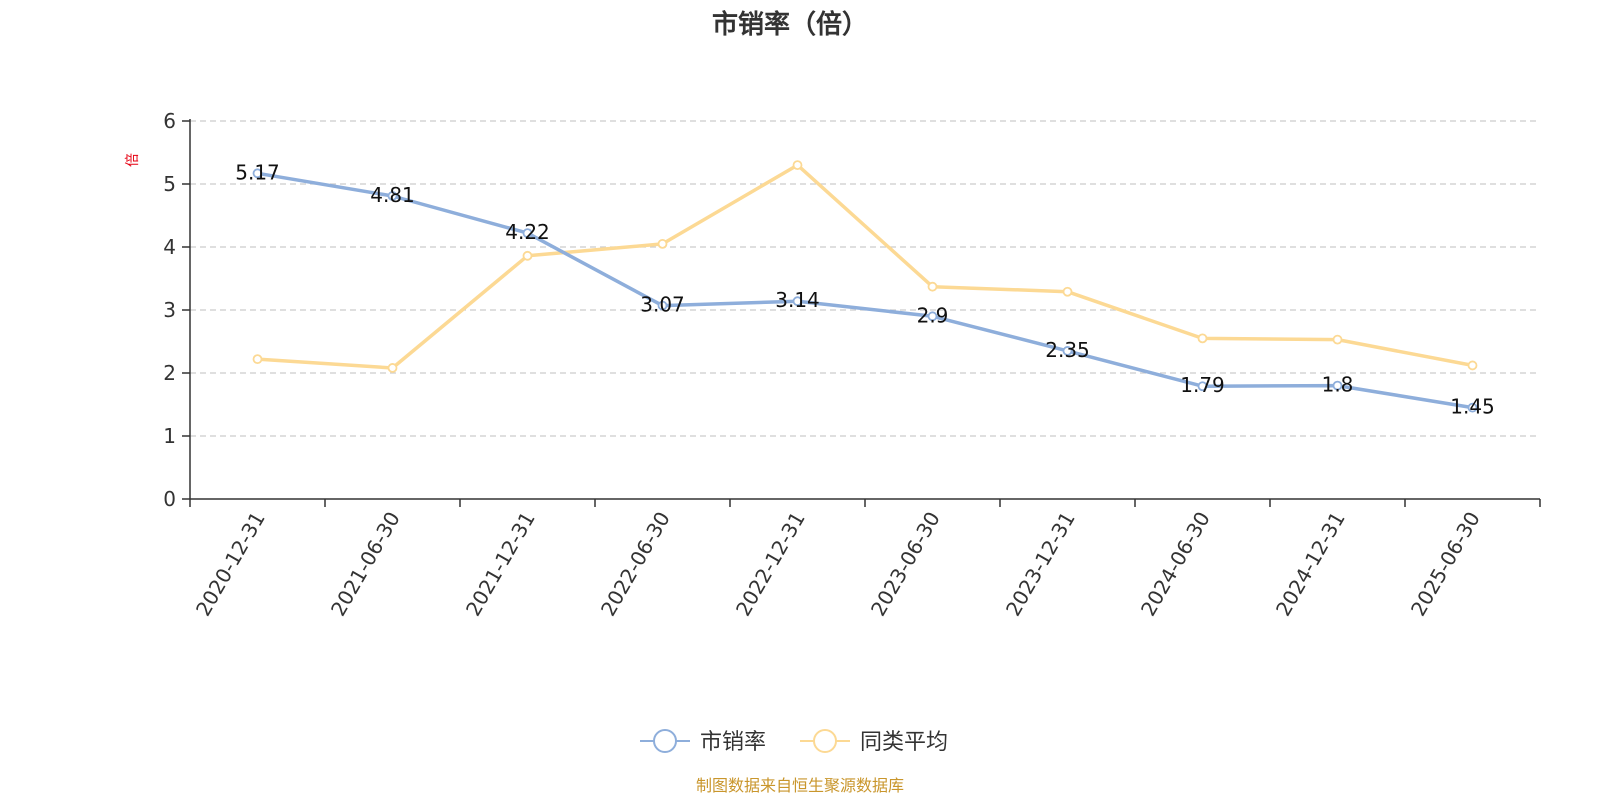 The image size is (1600, 800). I want to click on legend: 市销率 同类平均, so click(794, 742).